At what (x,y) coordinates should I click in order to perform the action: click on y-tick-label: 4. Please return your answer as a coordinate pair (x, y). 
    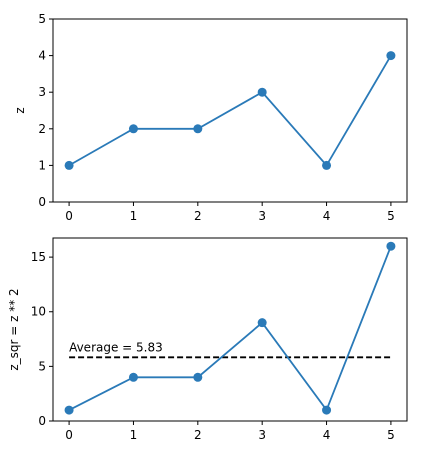
    Looking at the image, I should click on (42, 56).